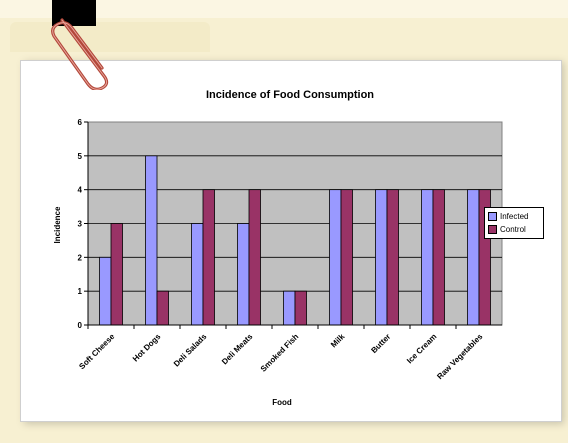  Describe the element at coordinates (74, 13) in the screenshot. I see `corner-block` at that location.